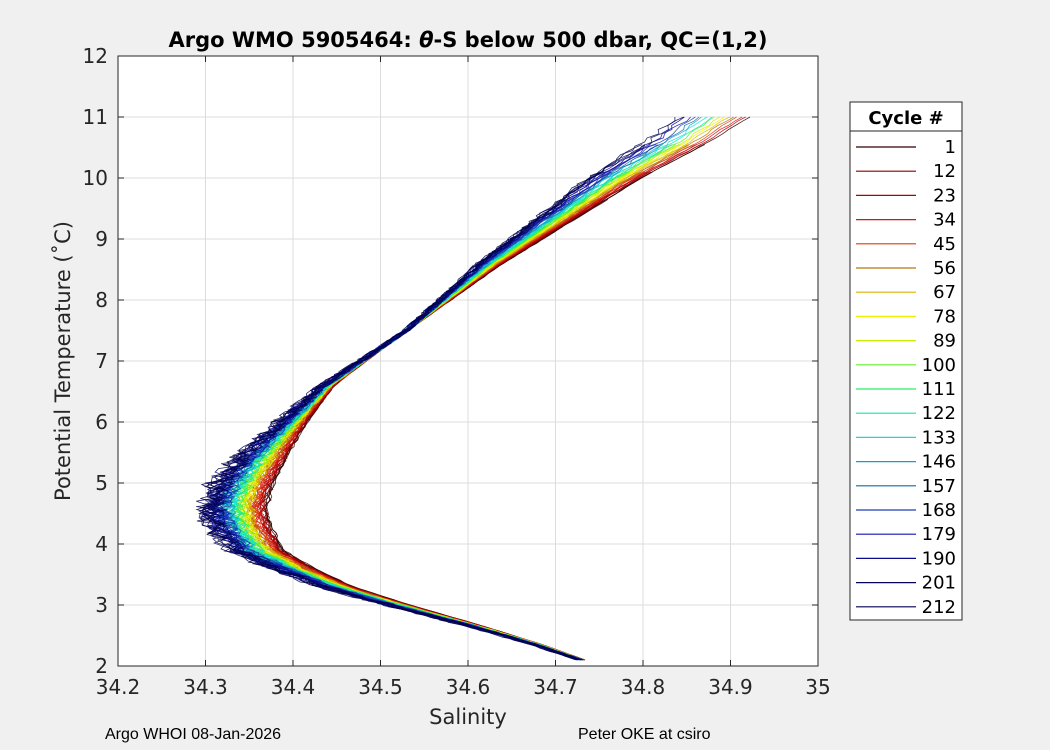  I want to click on y-tick-label: 3, so click(101, 605).